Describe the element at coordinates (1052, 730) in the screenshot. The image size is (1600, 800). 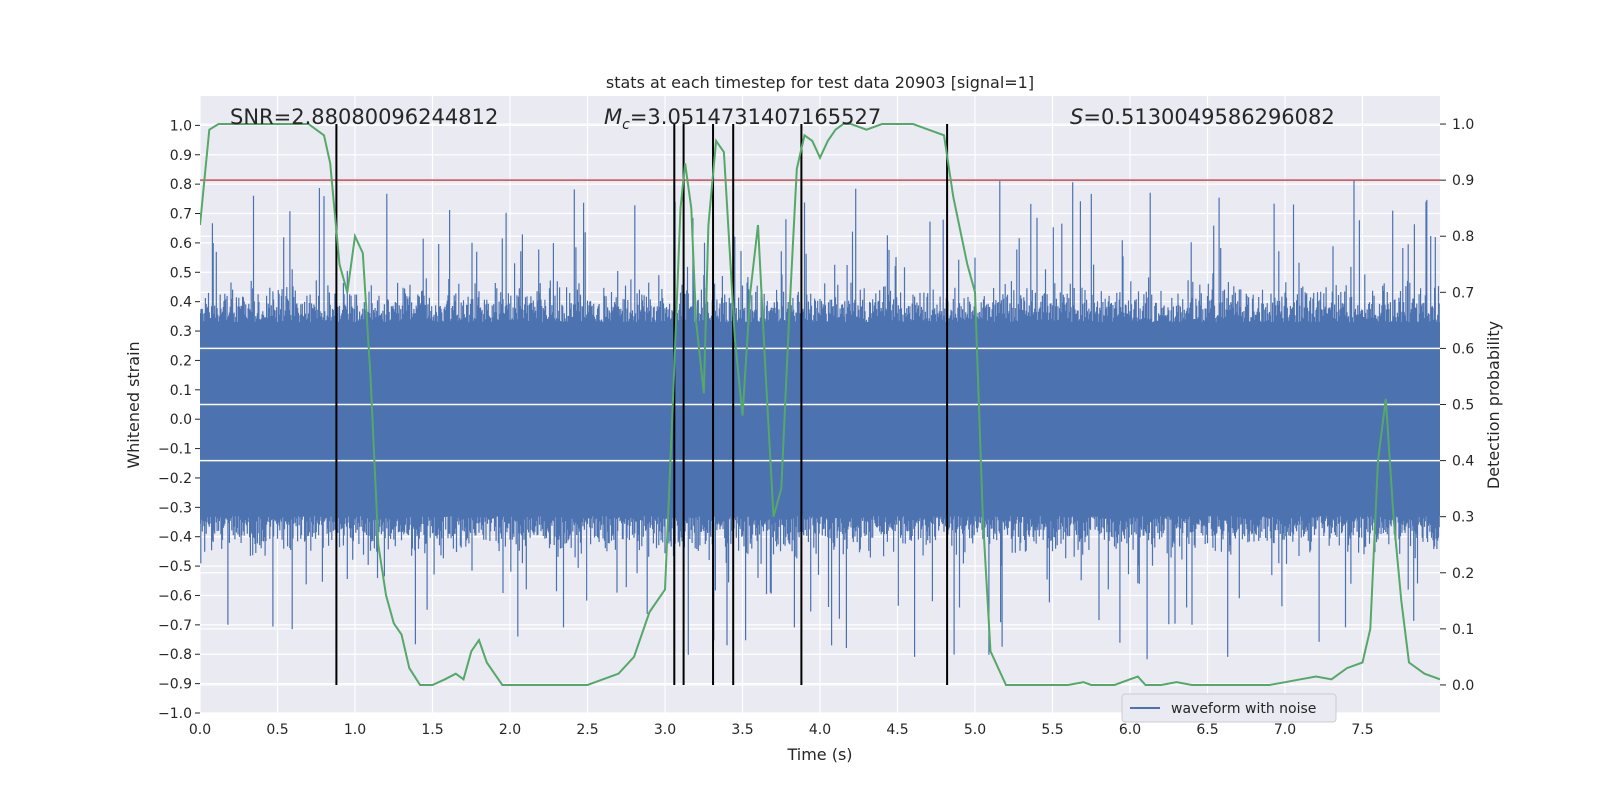
I see `x-tick-label: 5.5` at that location.